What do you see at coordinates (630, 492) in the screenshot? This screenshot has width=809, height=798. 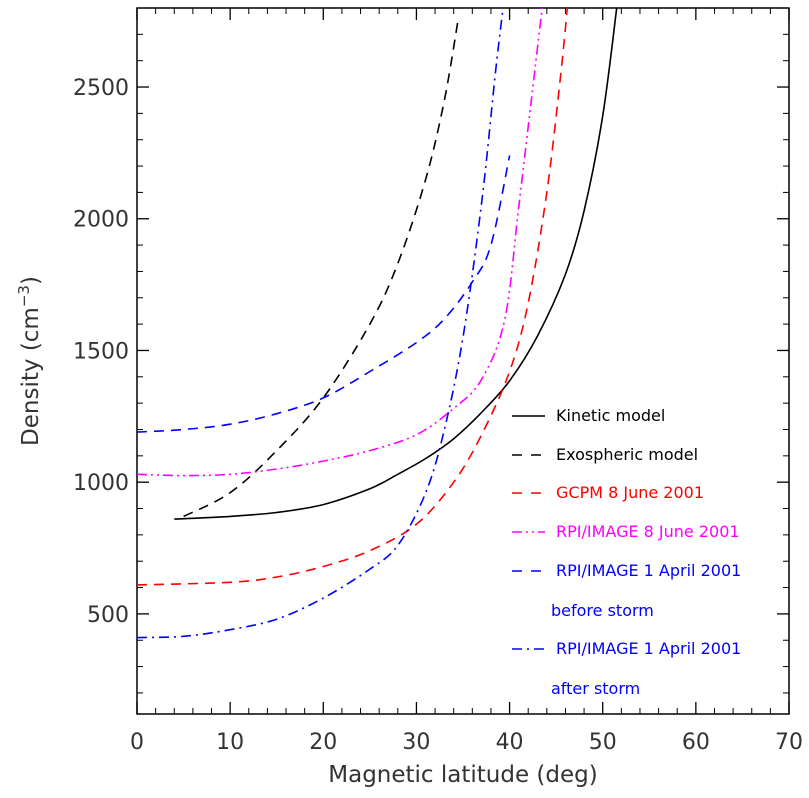 I see `legend-label-3: GCPM 8 June 2001` at bounding box center [630, 492].